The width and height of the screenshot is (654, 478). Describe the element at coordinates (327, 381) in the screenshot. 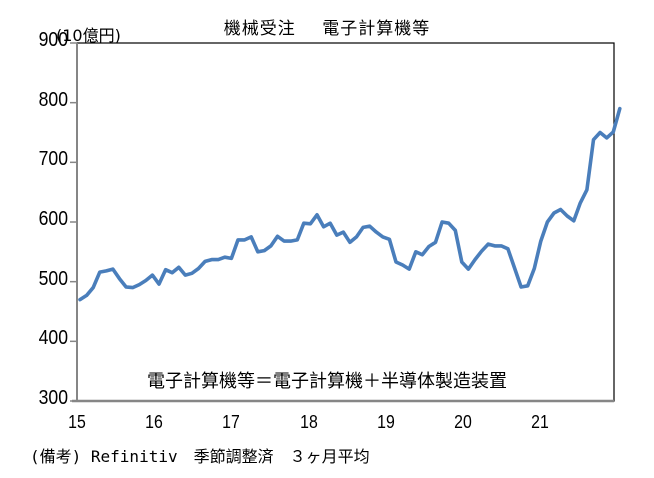

I see `chart-annotation: 電子計算機等＝電子計算機＋半導体製造装置` at that location.